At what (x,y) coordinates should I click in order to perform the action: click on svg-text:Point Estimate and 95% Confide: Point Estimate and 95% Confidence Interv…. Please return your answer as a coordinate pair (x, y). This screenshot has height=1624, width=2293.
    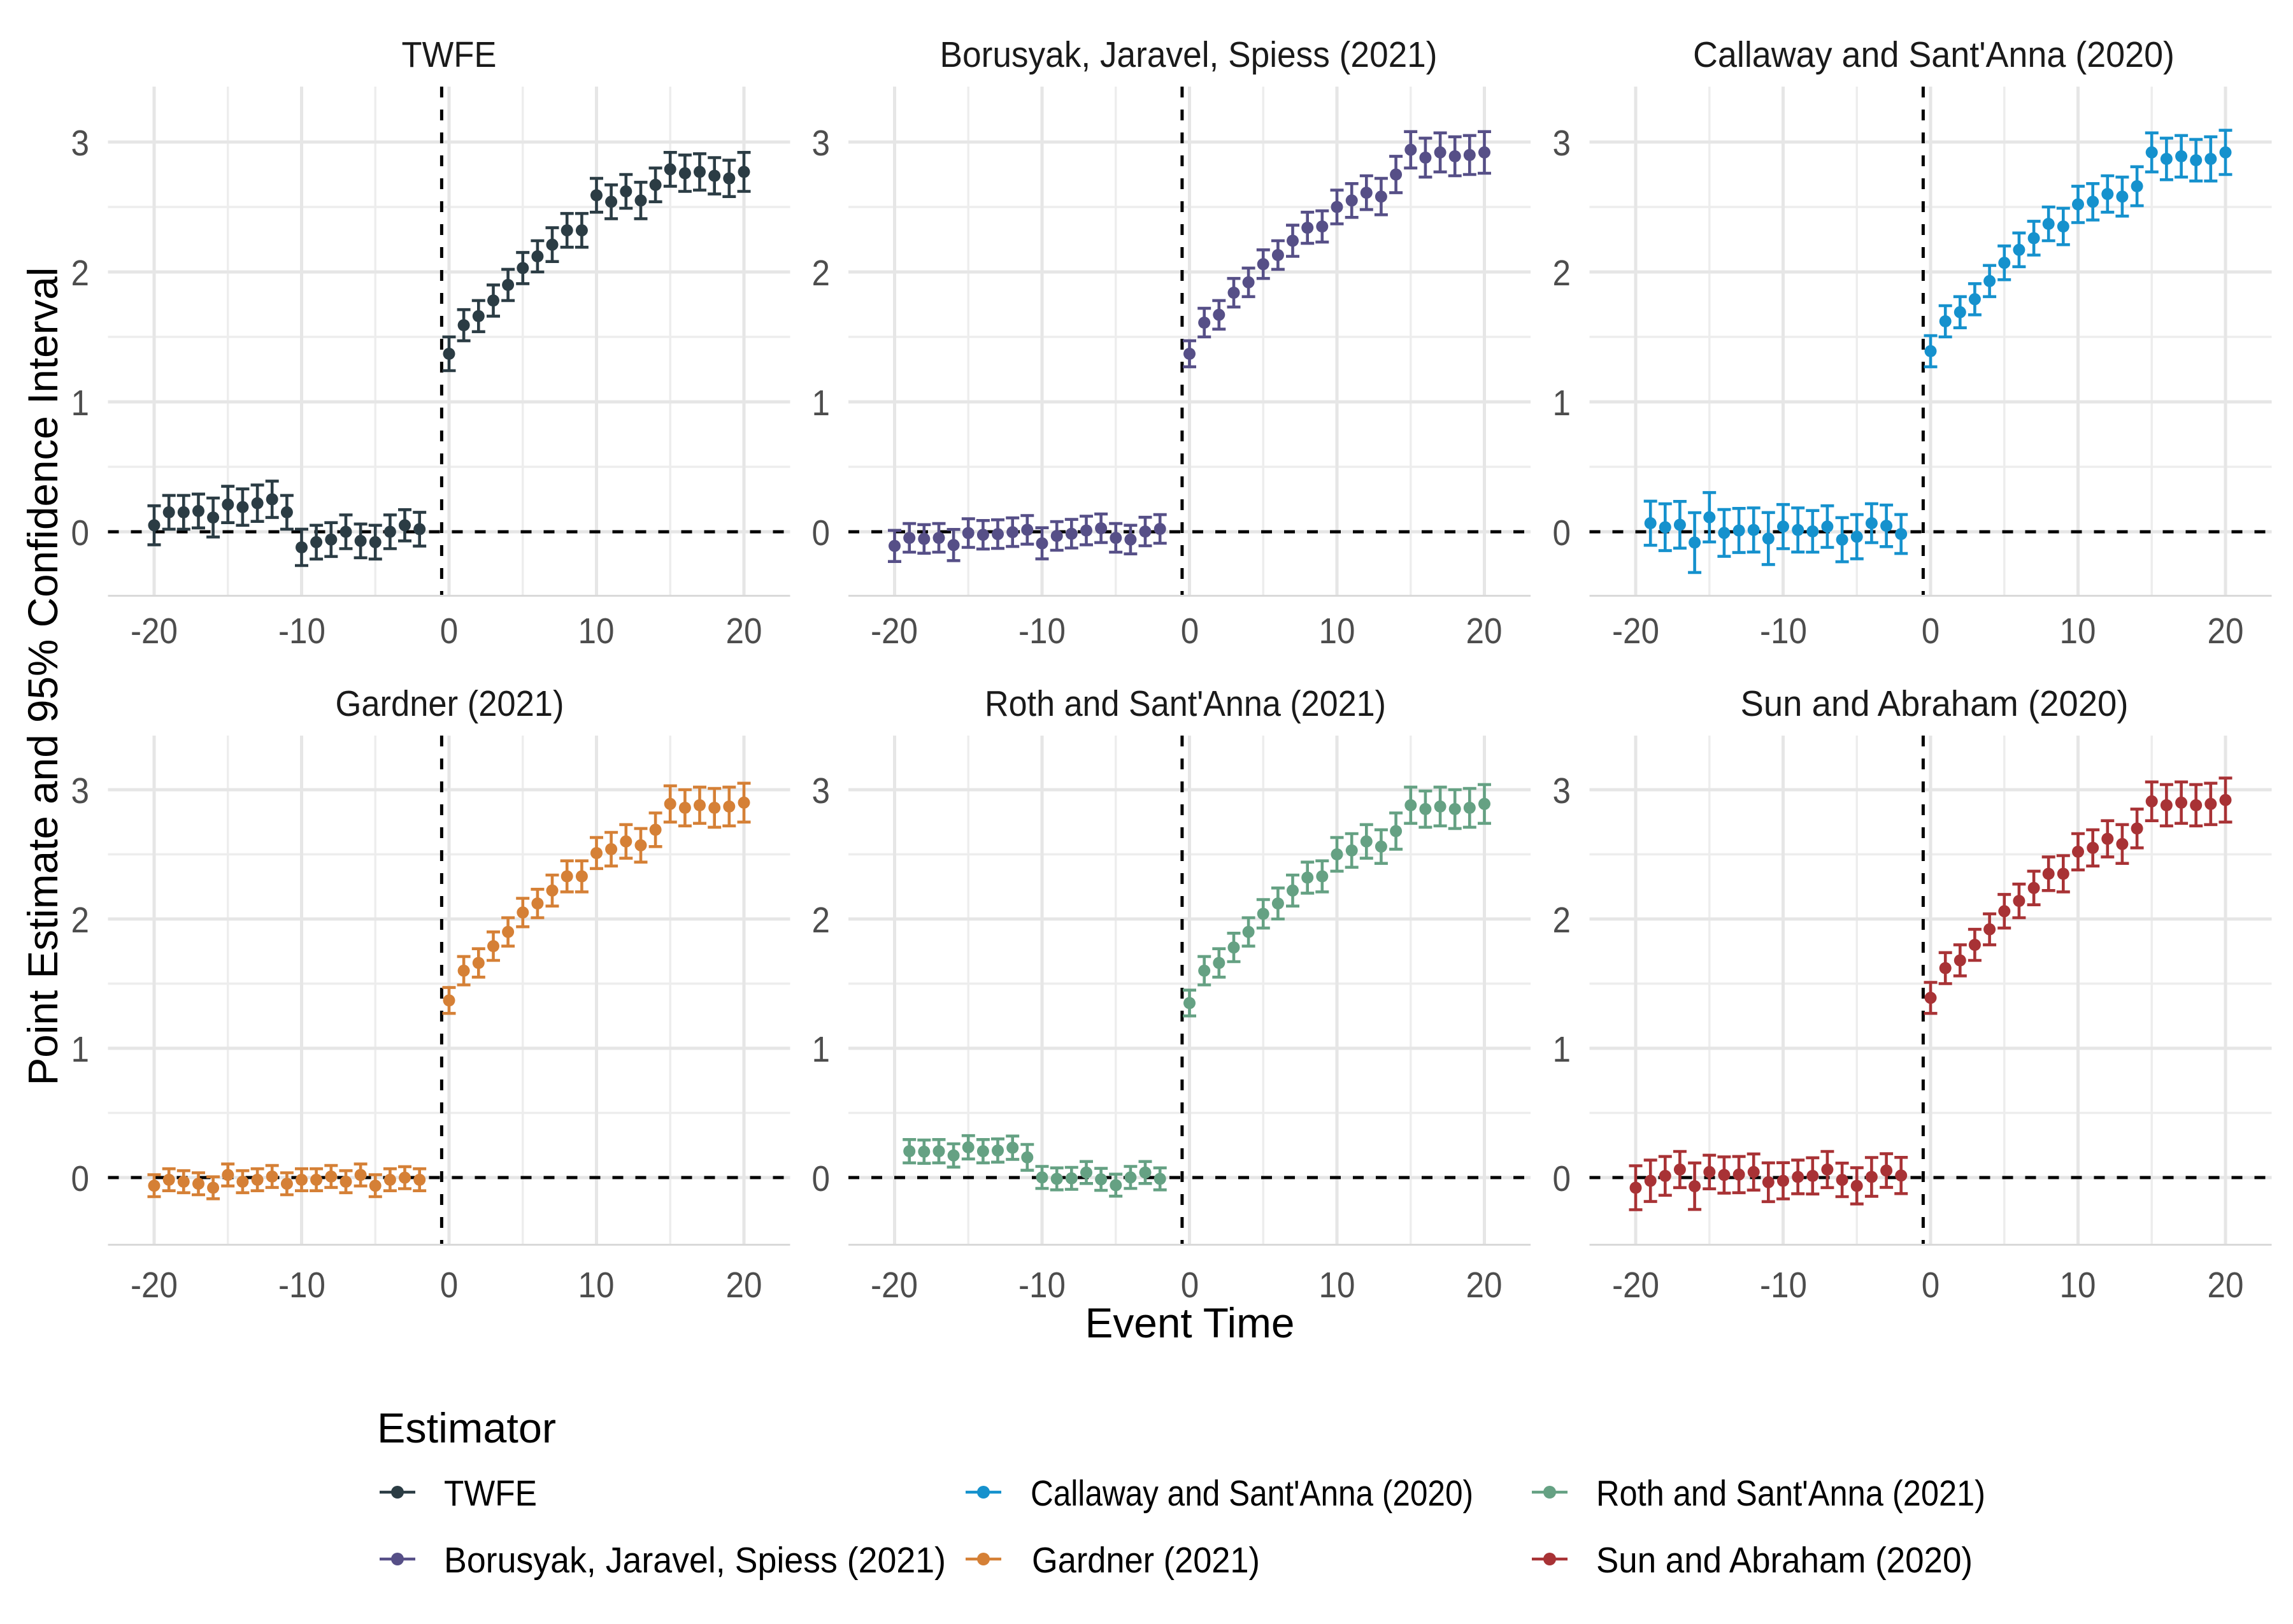
    Looking at the image, I should click on (42, 676).